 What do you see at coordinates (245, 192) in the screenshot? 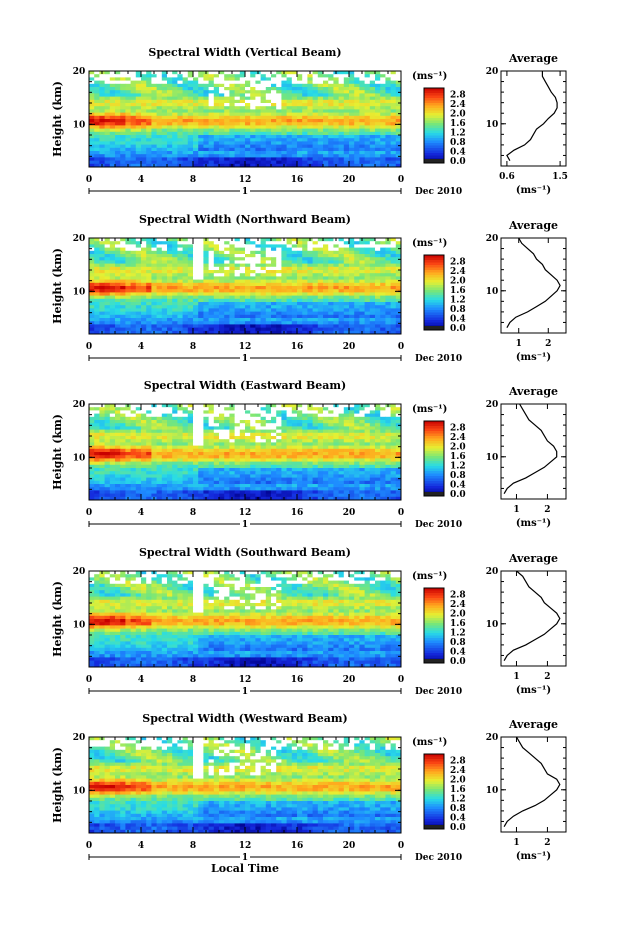
I see `day-label: 1` at bounding box center [245, 192].